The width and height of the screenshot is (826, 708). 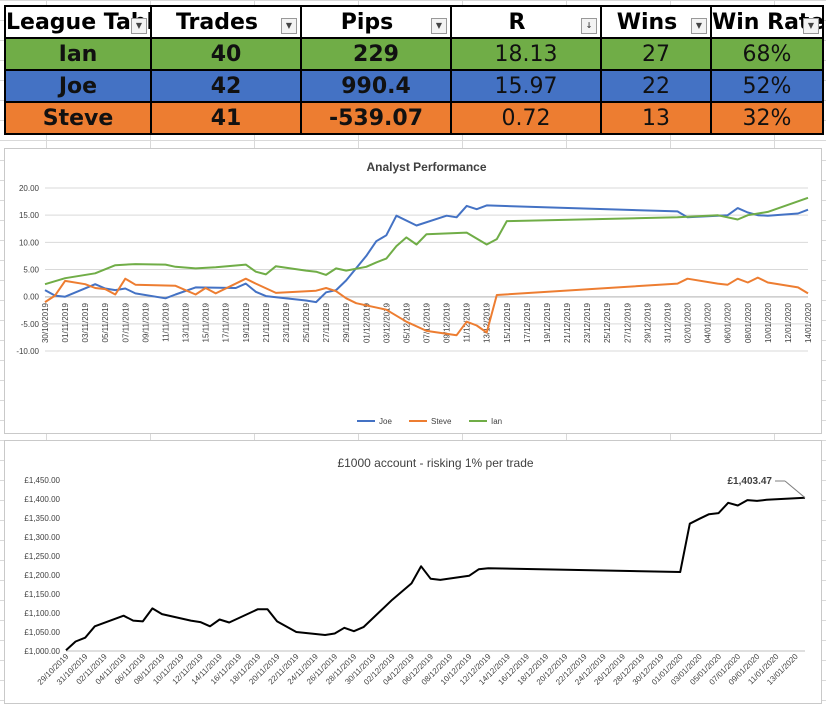 I want to click on cell-wins: 13, so click(x=656, y=118).